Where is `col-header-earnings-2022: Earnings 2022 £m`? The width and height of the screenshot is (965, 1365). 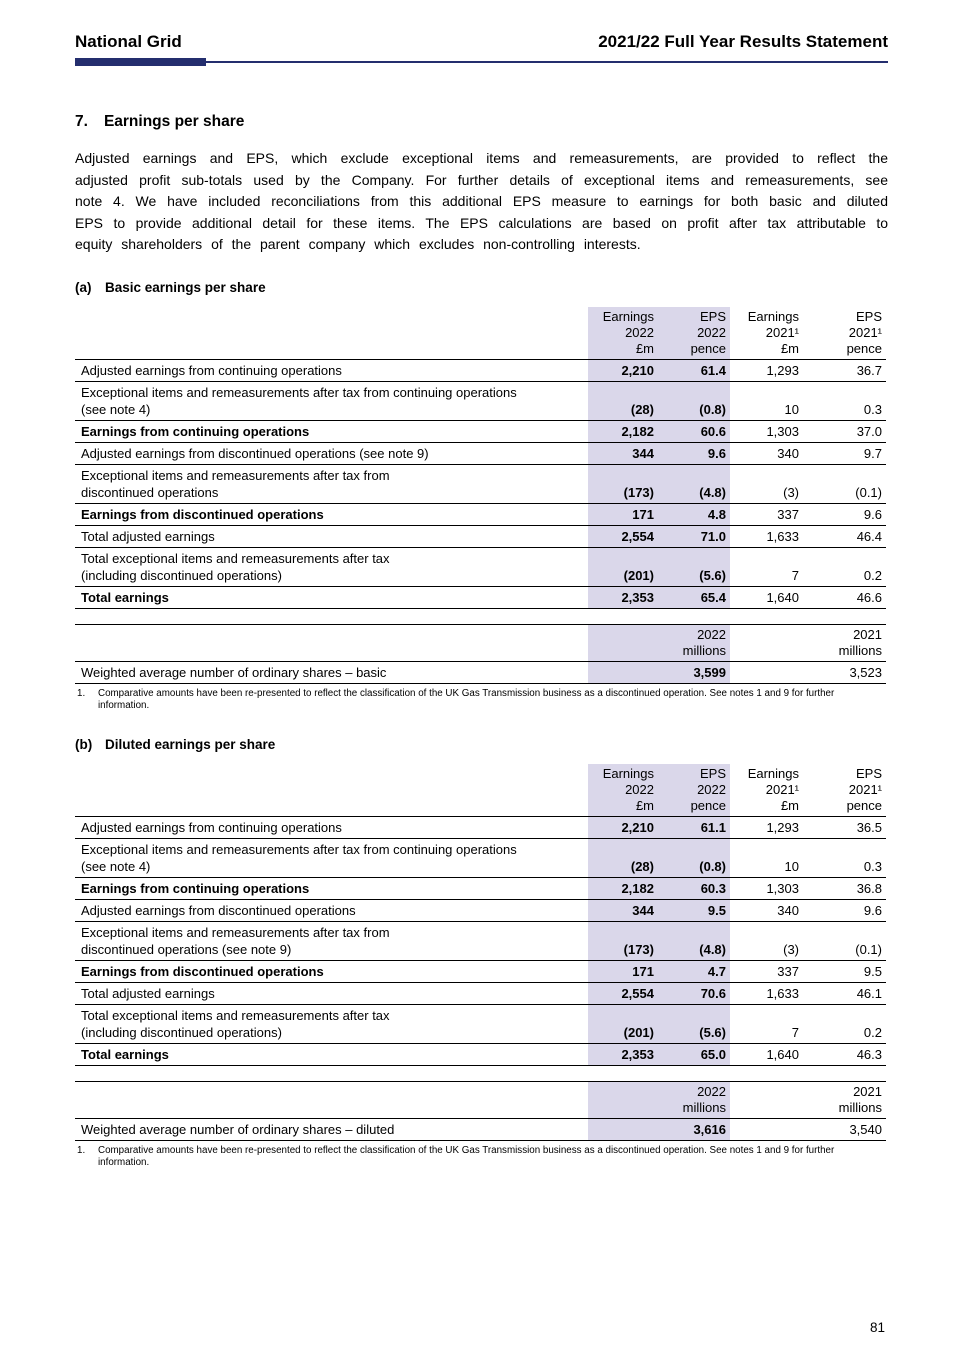 col-header-earnings-2022: Earnings 2022 £m is located at coordinates (623, 789).